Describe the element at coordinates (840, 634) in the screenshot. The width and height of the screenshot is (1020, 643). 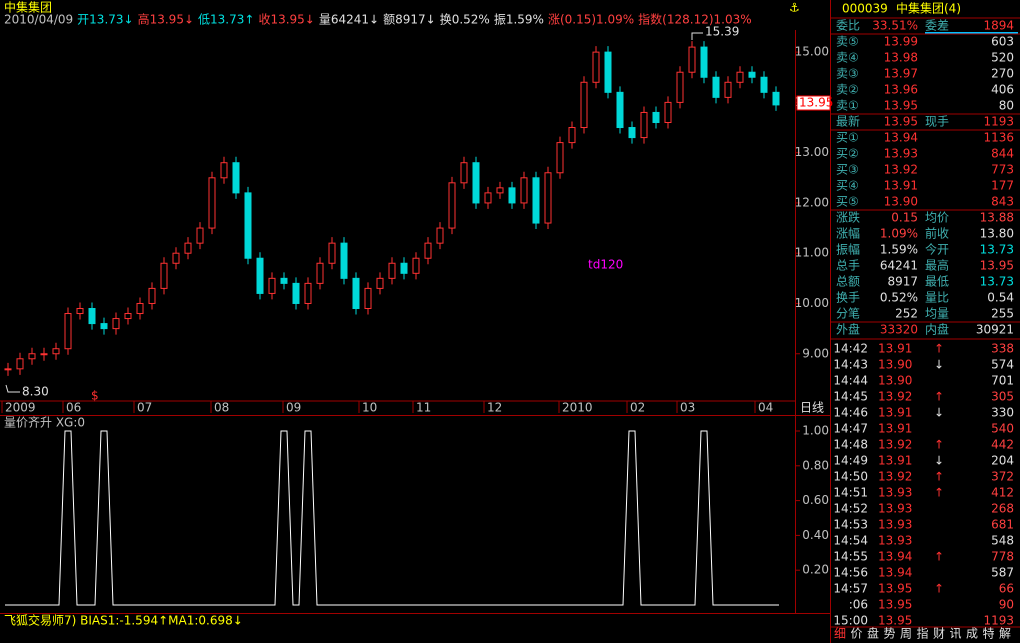
I see `tab: 细` at that location.